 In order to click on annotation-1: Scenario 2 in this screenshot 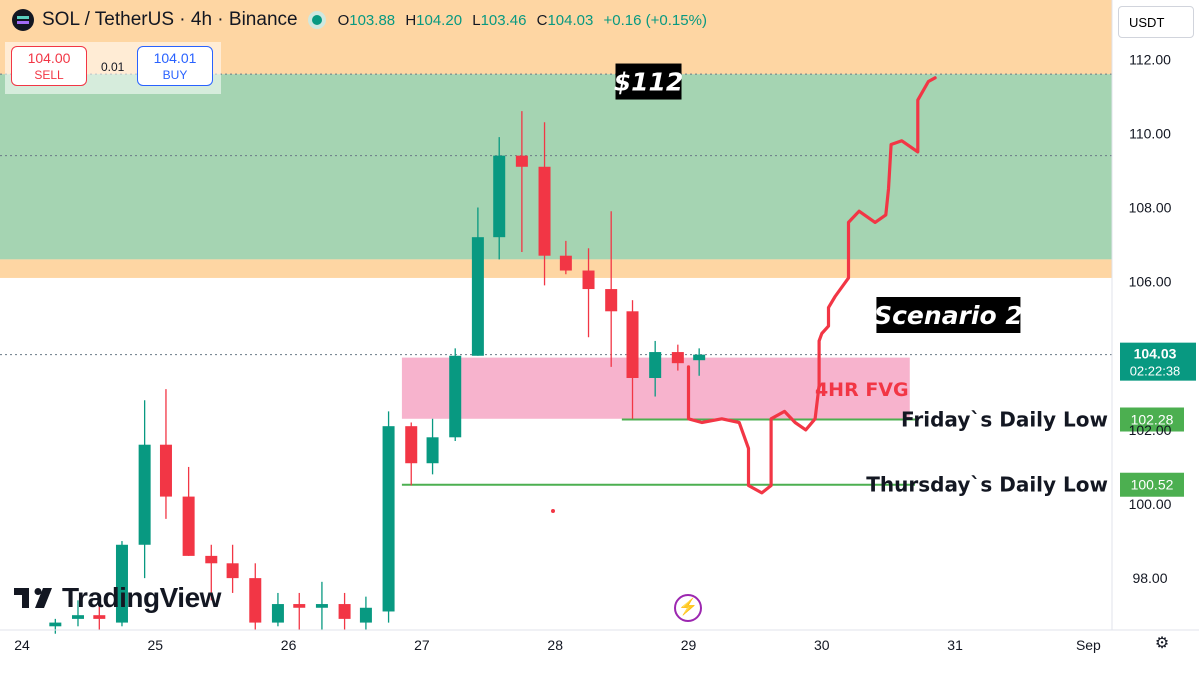, I will do `click(948, 315)`.